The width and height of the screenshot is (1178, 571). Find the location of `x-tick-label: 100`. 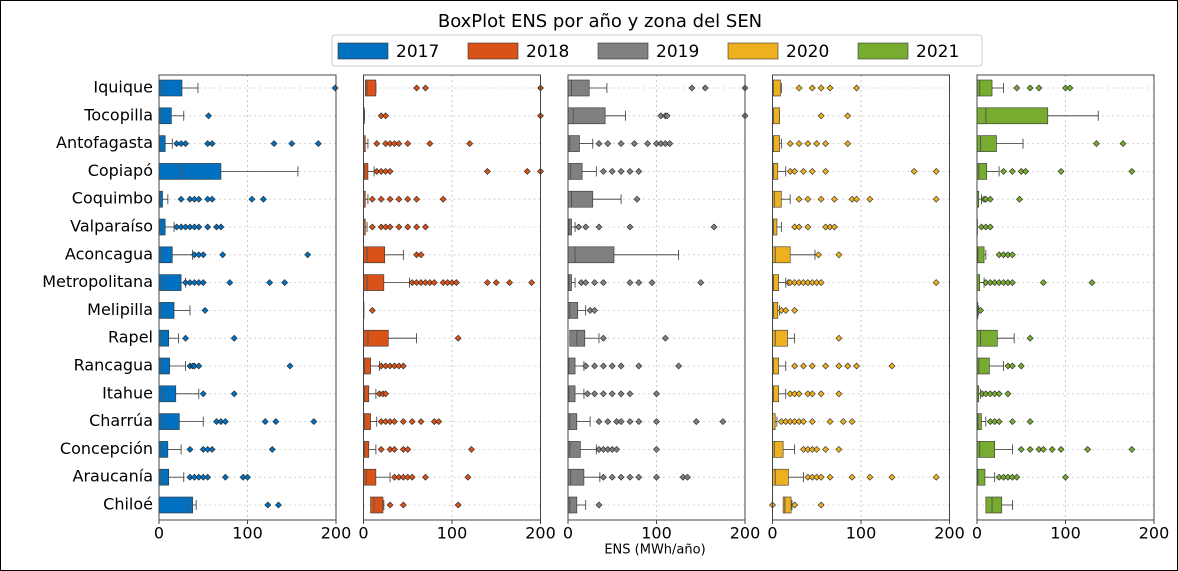

x-tick-label: 100 is located at coordinates (1065, 533).